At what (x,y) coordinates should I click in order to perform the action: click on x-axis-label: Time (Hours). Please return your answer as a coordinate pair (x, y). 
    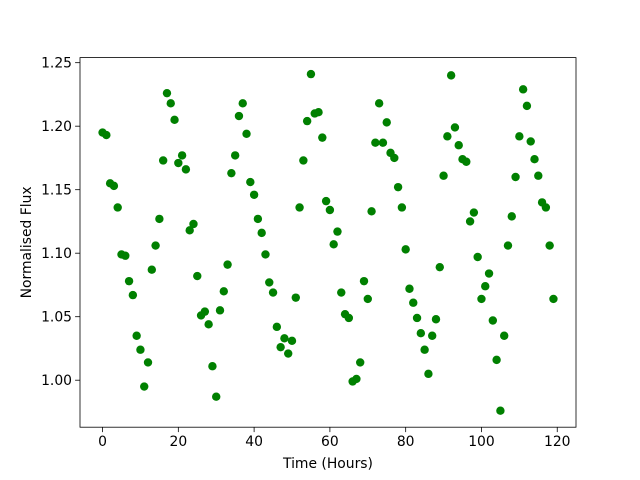
    Looking at the image, I should click on (327, 464).